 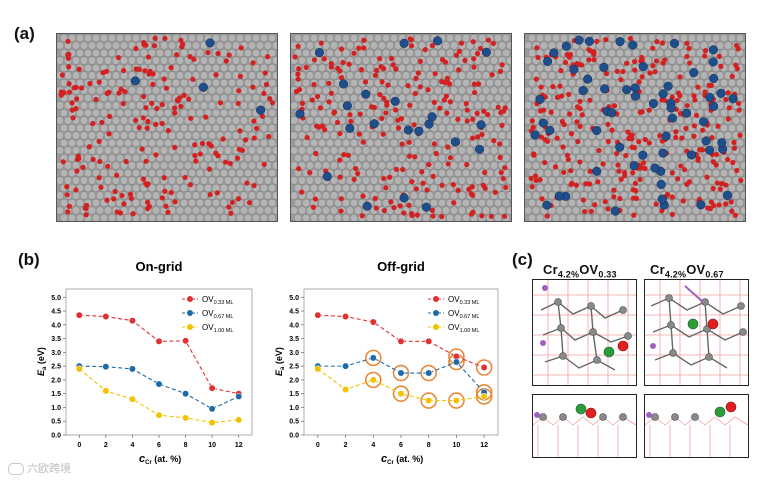 I want to click on structure-side-view-right, so click(x=696, y=426).